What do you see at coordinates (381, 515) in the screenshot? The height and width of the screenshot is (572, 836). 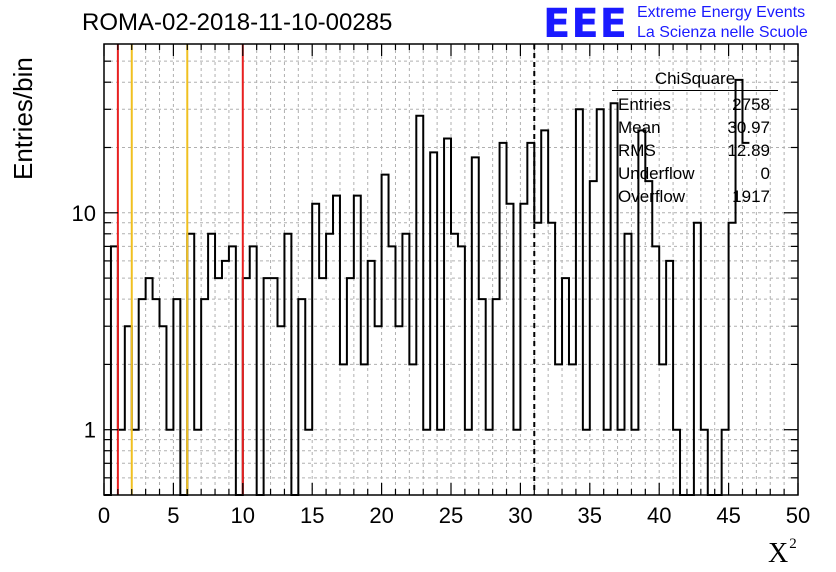 I see `x-tick-label: 20` at bounding box center [381, 515].